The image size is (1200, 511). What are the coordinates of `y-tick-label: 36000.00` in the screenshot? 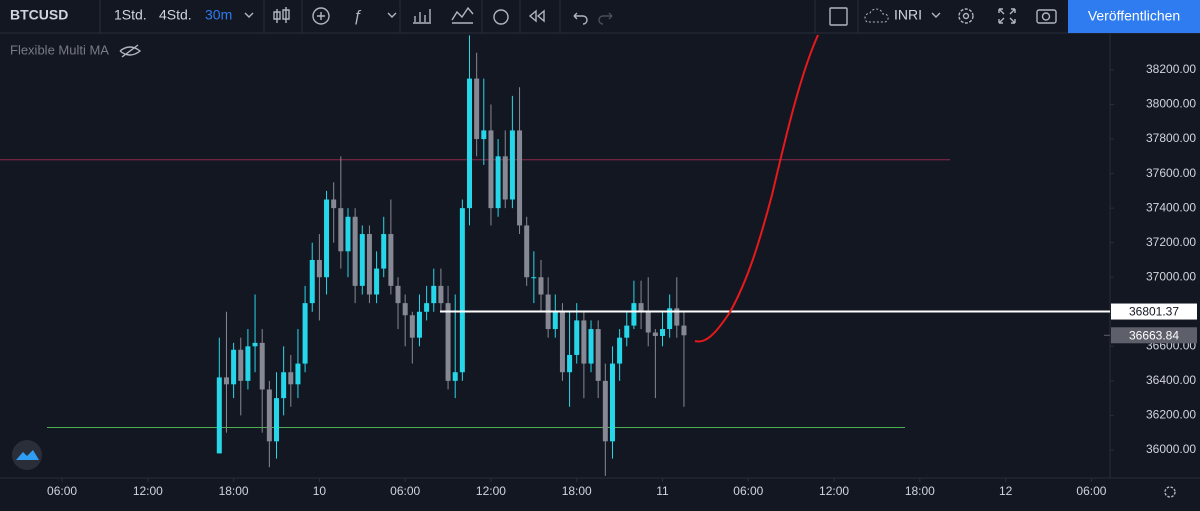 It's located at (1171, 449).